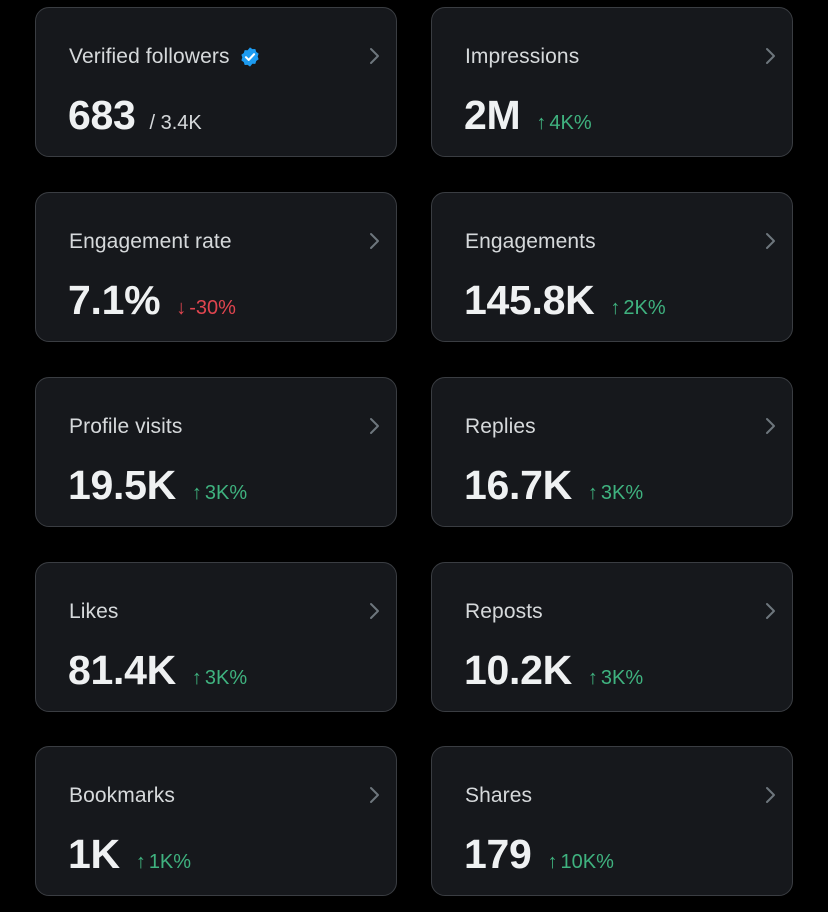 This screenshot has width=828, height=912. I want to click on metric-label: Reposts, so click(504, 611).